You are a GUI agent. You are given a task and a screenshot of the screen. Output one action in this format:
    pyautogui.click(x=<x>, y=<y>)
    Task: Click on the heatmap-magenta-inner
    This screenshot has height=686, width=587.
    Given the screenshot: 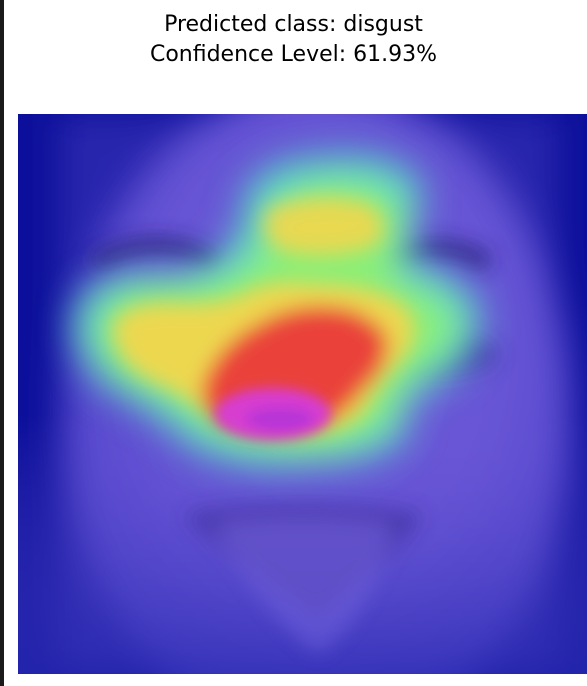 What is the action you would take?
    pyautogui.click(x=280, y=419)
    